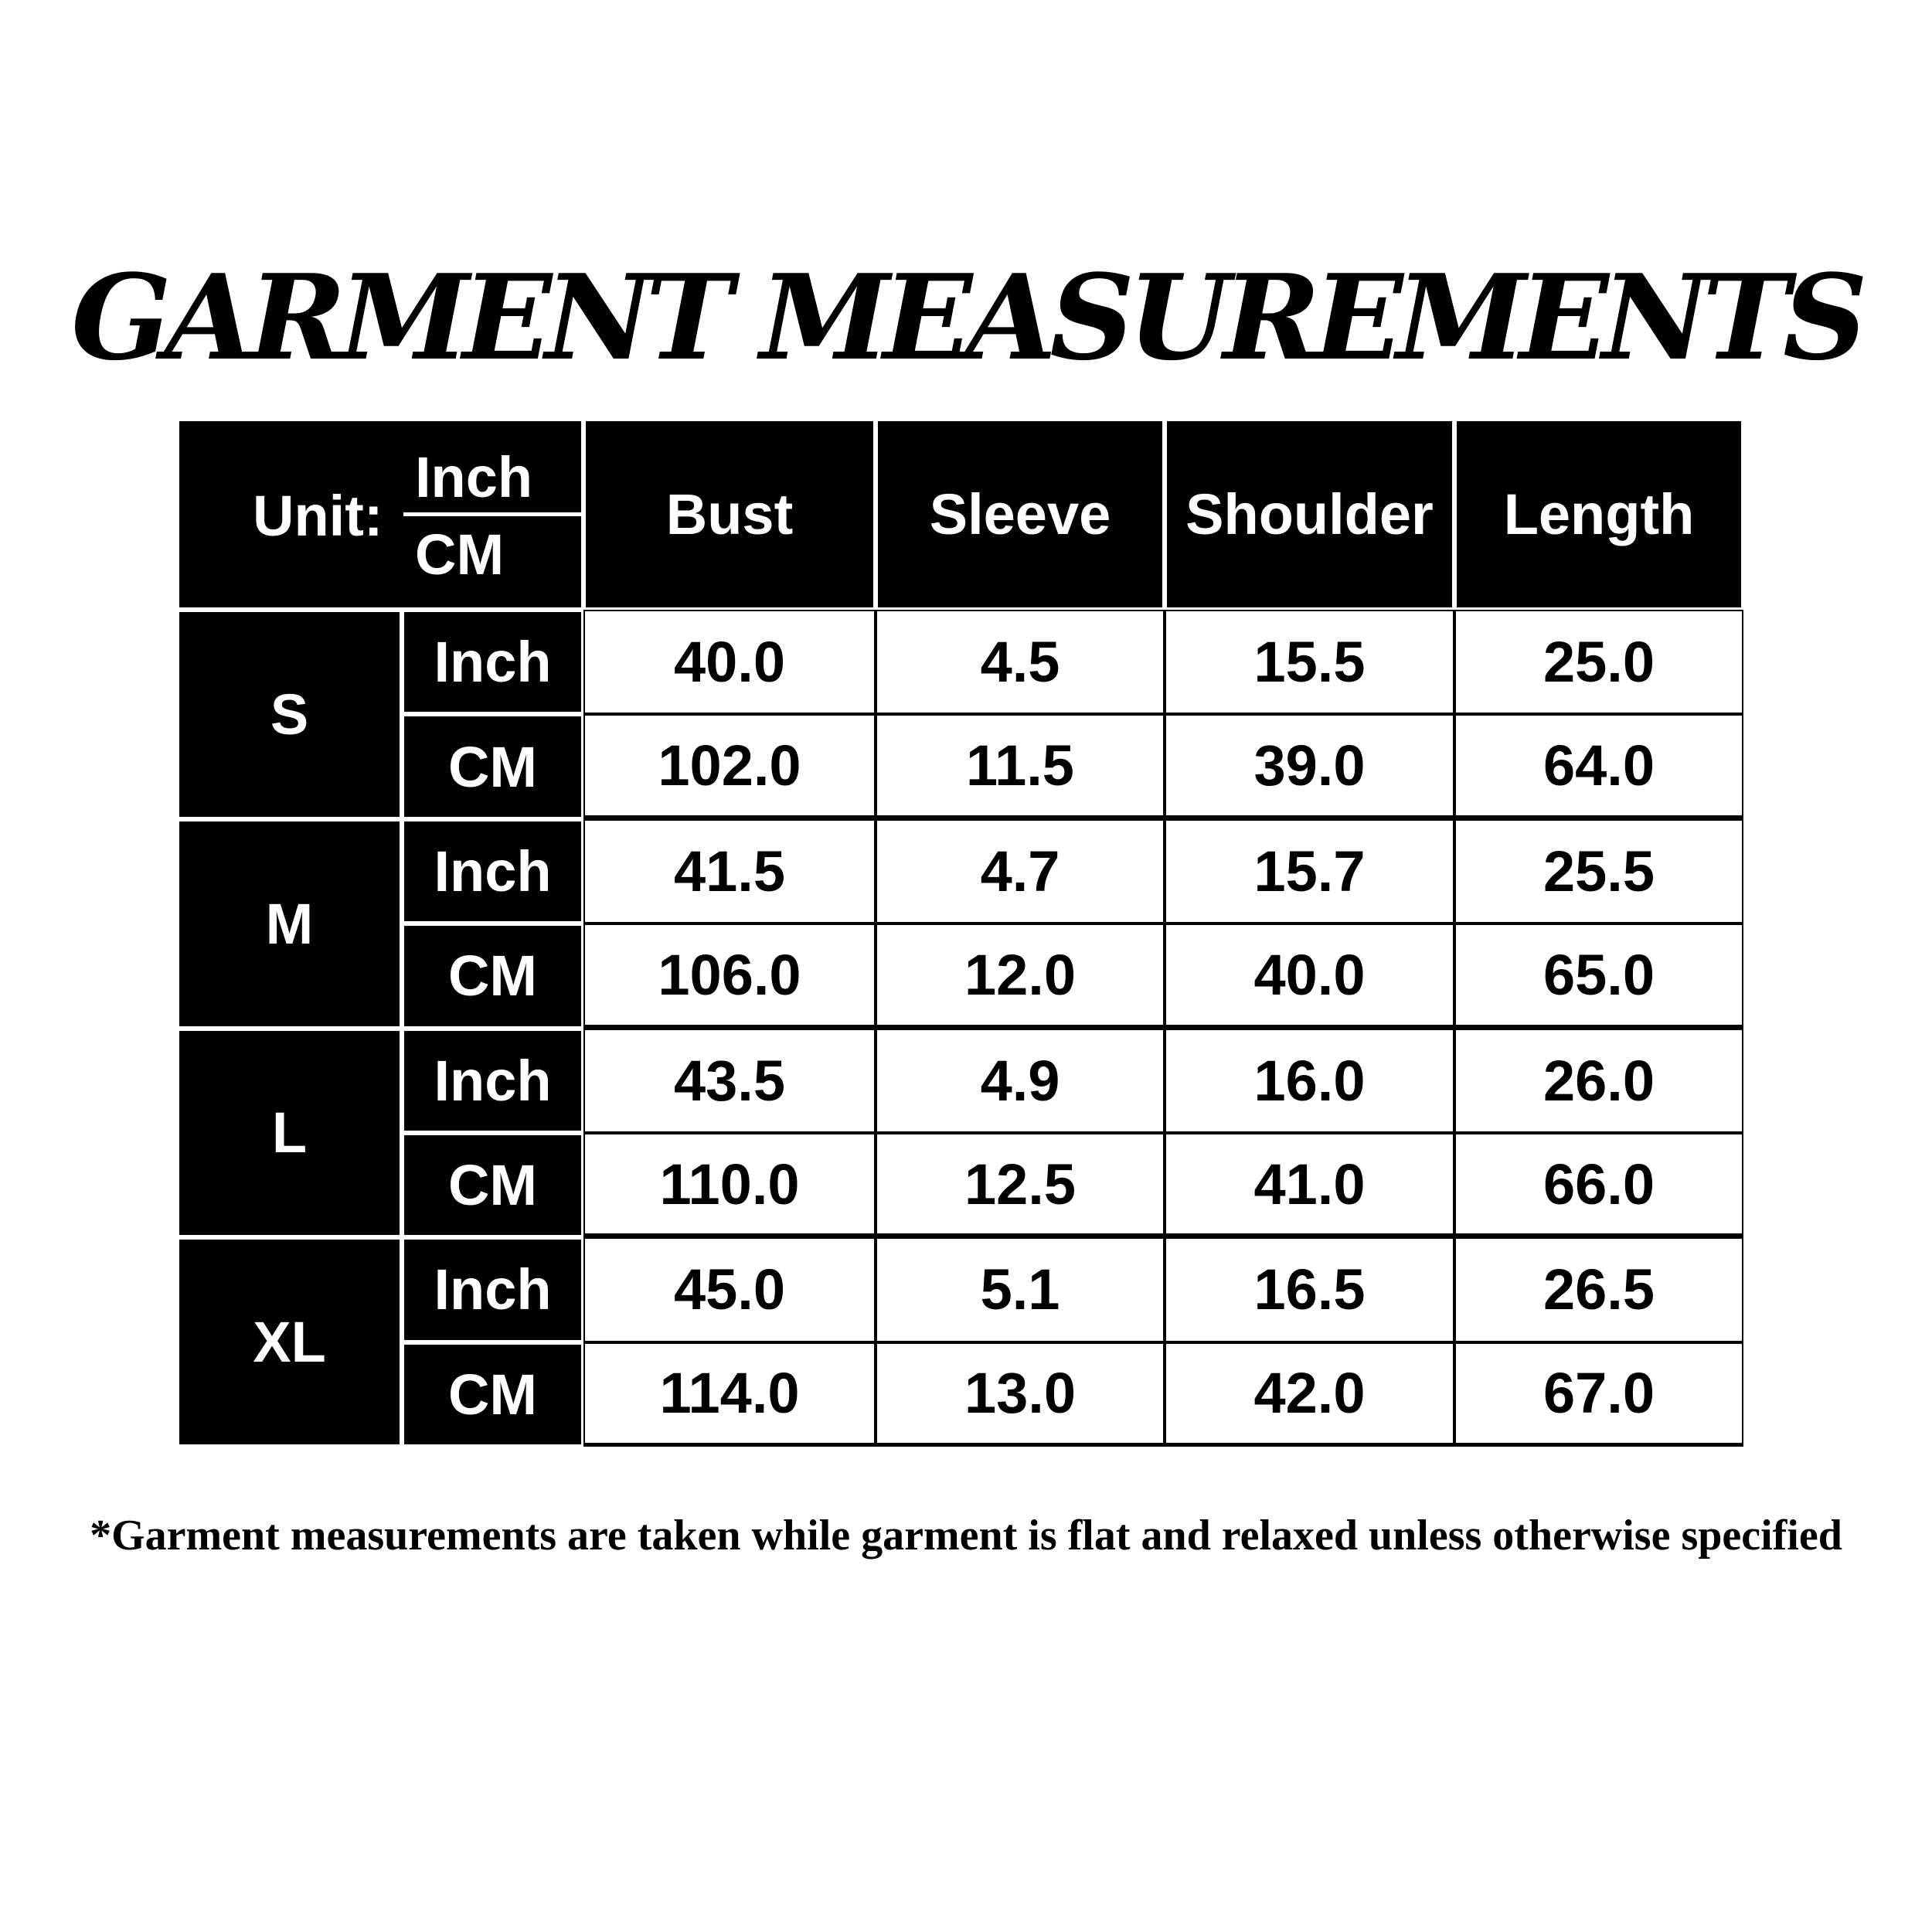 The height and width of the screenshot is (1932, 1932). What do you see at coordinates (289, 1342) in the screenshot?
I see `size-label: XL` at bounding box center [289, 1342].